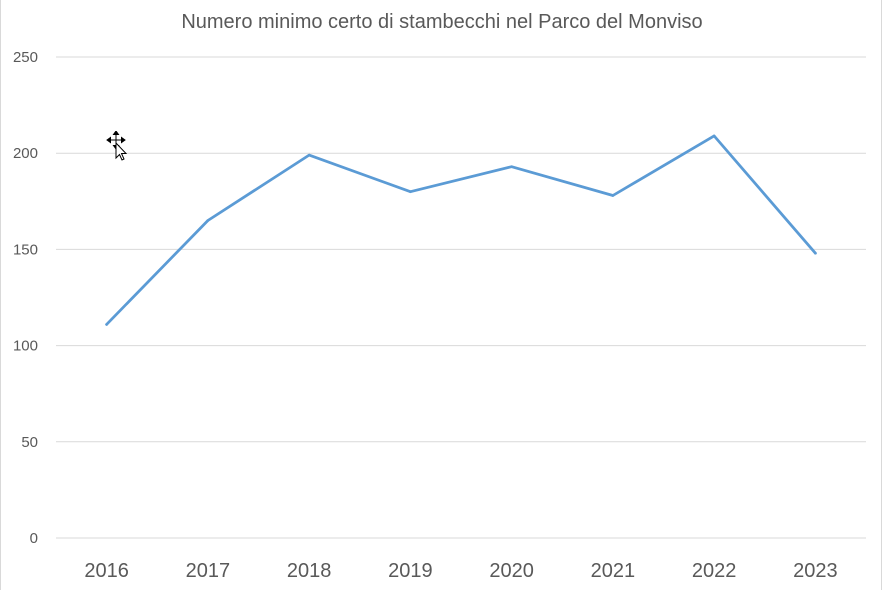 This screenshot has height=590, width=882. Describe the element at coordinates (106, 324) in the screenshot. I see `data-point-2016` at that location.